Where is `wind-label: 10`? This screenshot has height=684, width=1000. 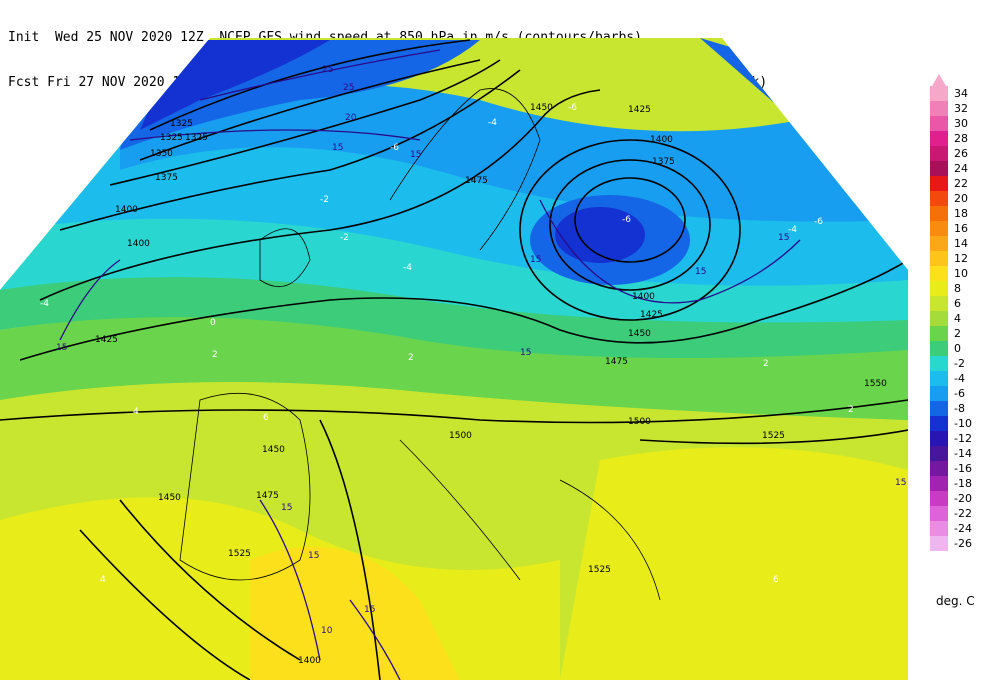
wind-label: 10 is located at coordinates (327, 631).